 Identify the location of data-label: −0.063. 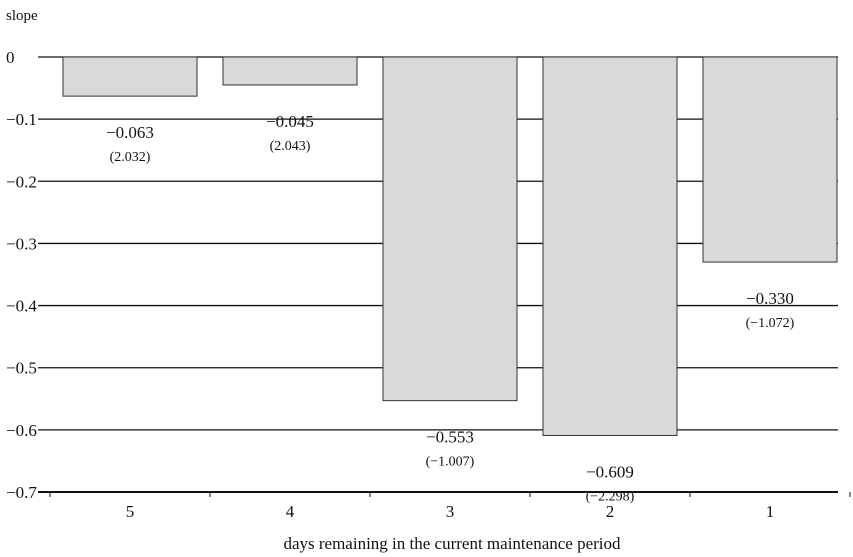
(130, 132).